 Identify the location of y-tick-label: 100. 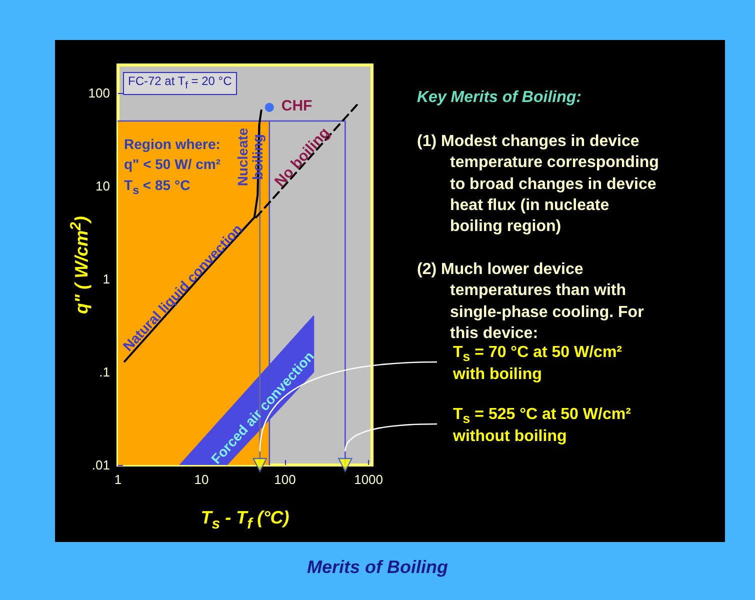
(99, 92).